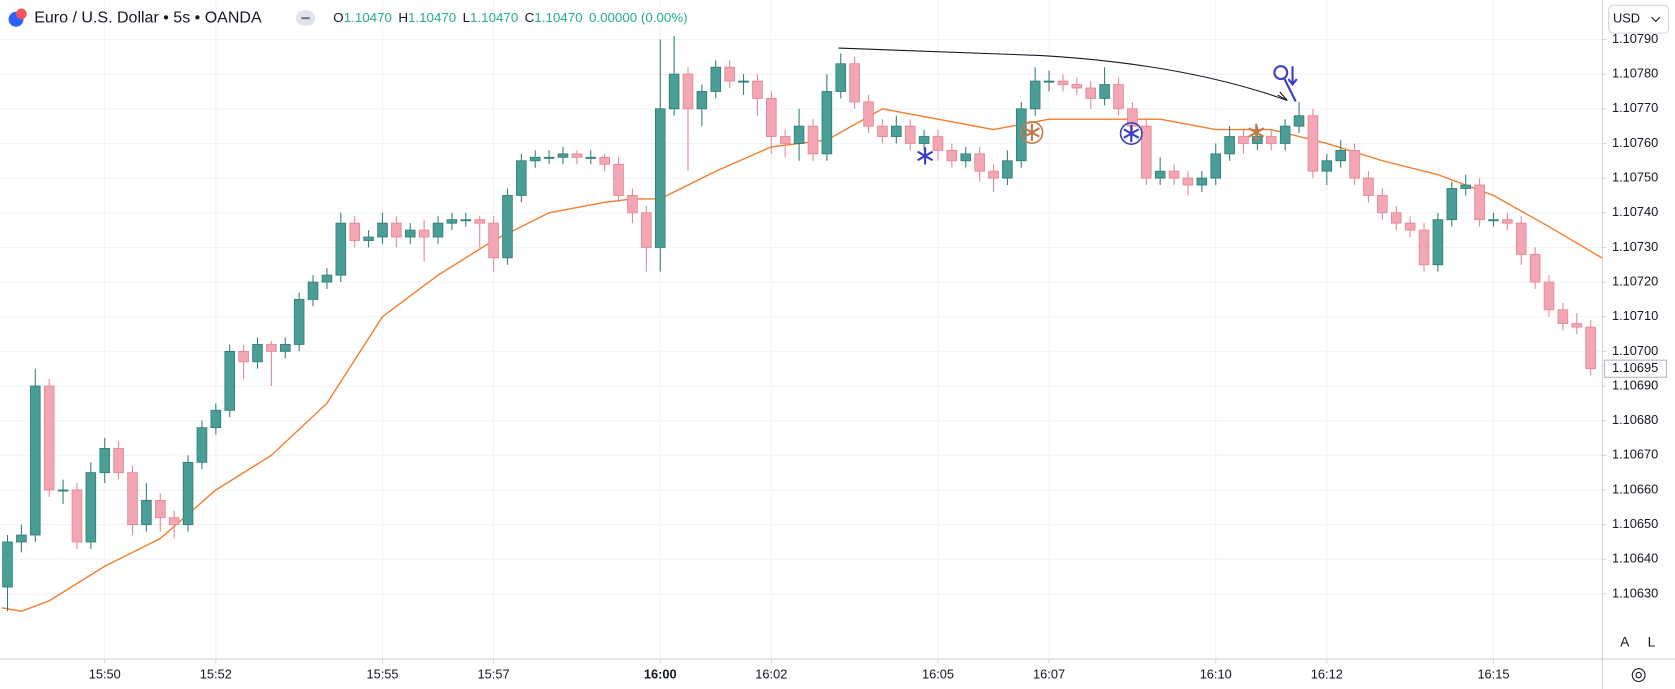 This screenshot has height=689, width=1675. What do you see at coordinates (1635, 38) in the screenshot?
I see `y-tick-label: 1.10790` at bounding box center [1635, 38].